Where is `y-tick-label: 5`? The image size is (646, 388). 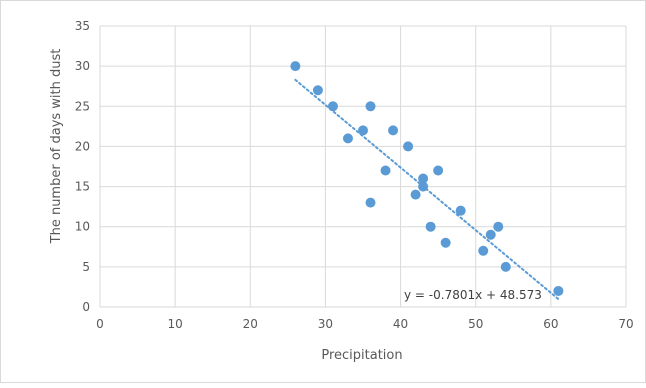
y-tick-label: 5 is located at coordinates (86, 267).